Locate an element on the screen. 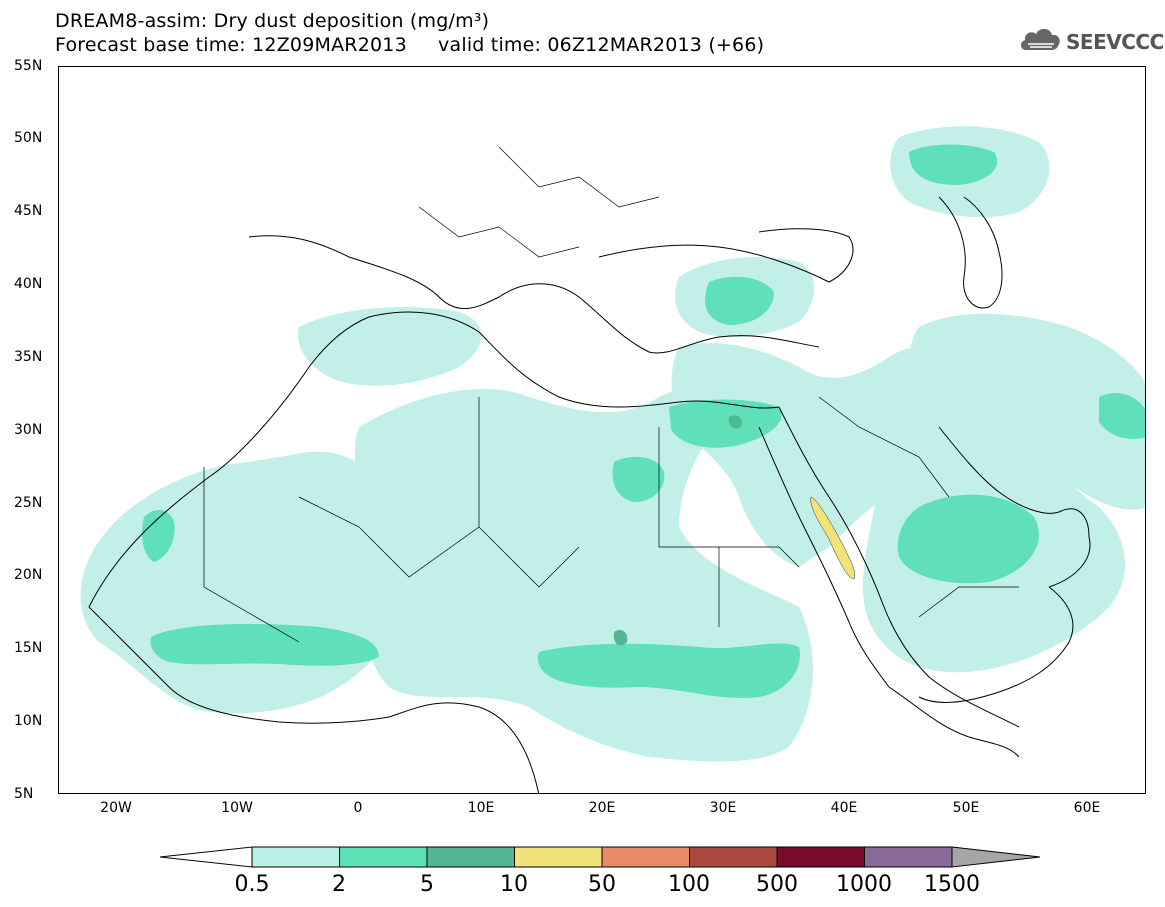  colorbar-label-100: 100 is located at coordinates (689, 884).